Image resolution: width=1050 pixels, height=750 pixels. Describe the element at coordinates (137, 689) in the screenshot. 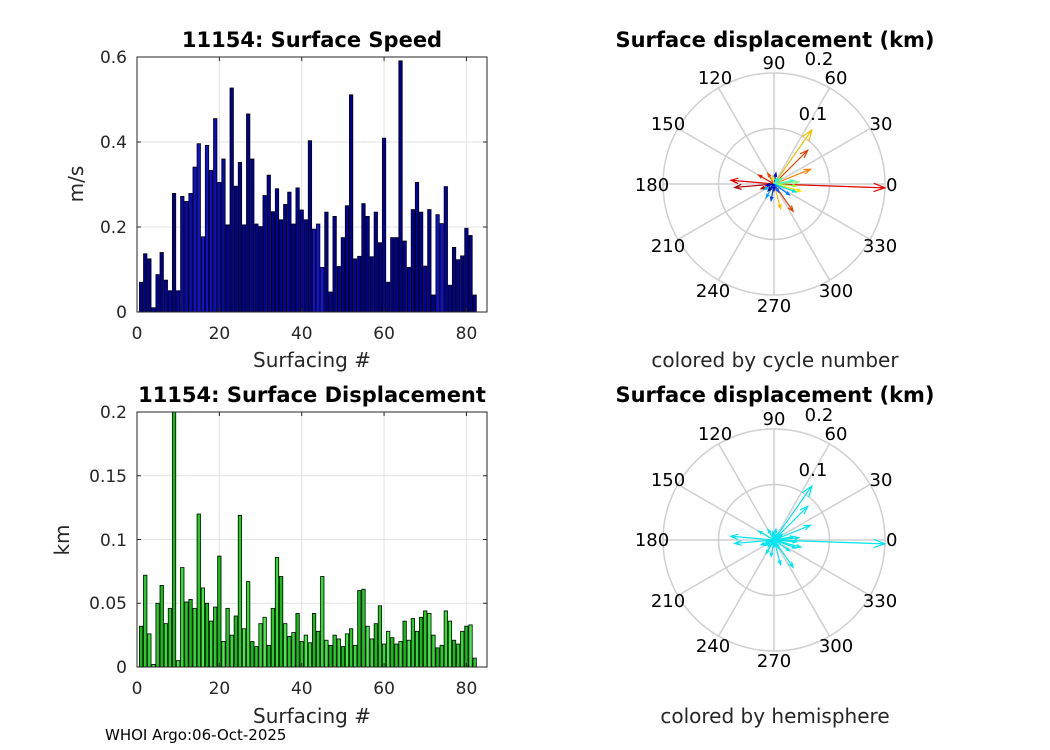

I see `disp-xtick: 0` at that location.